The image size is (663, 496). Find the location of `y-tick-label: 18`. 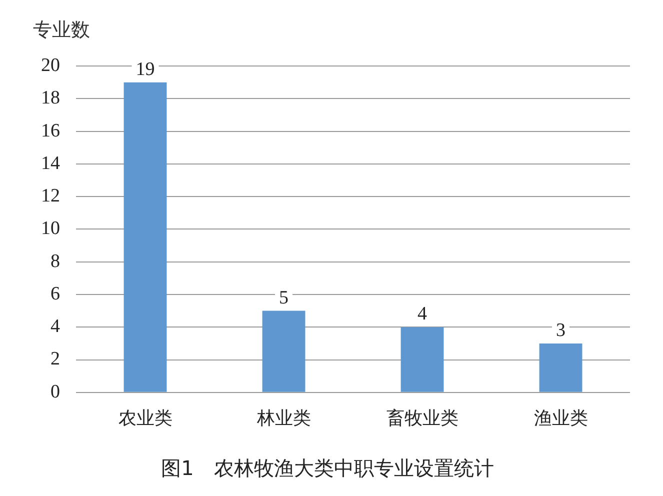

y-tick-label: 18 is located at coordinates (50, 98).